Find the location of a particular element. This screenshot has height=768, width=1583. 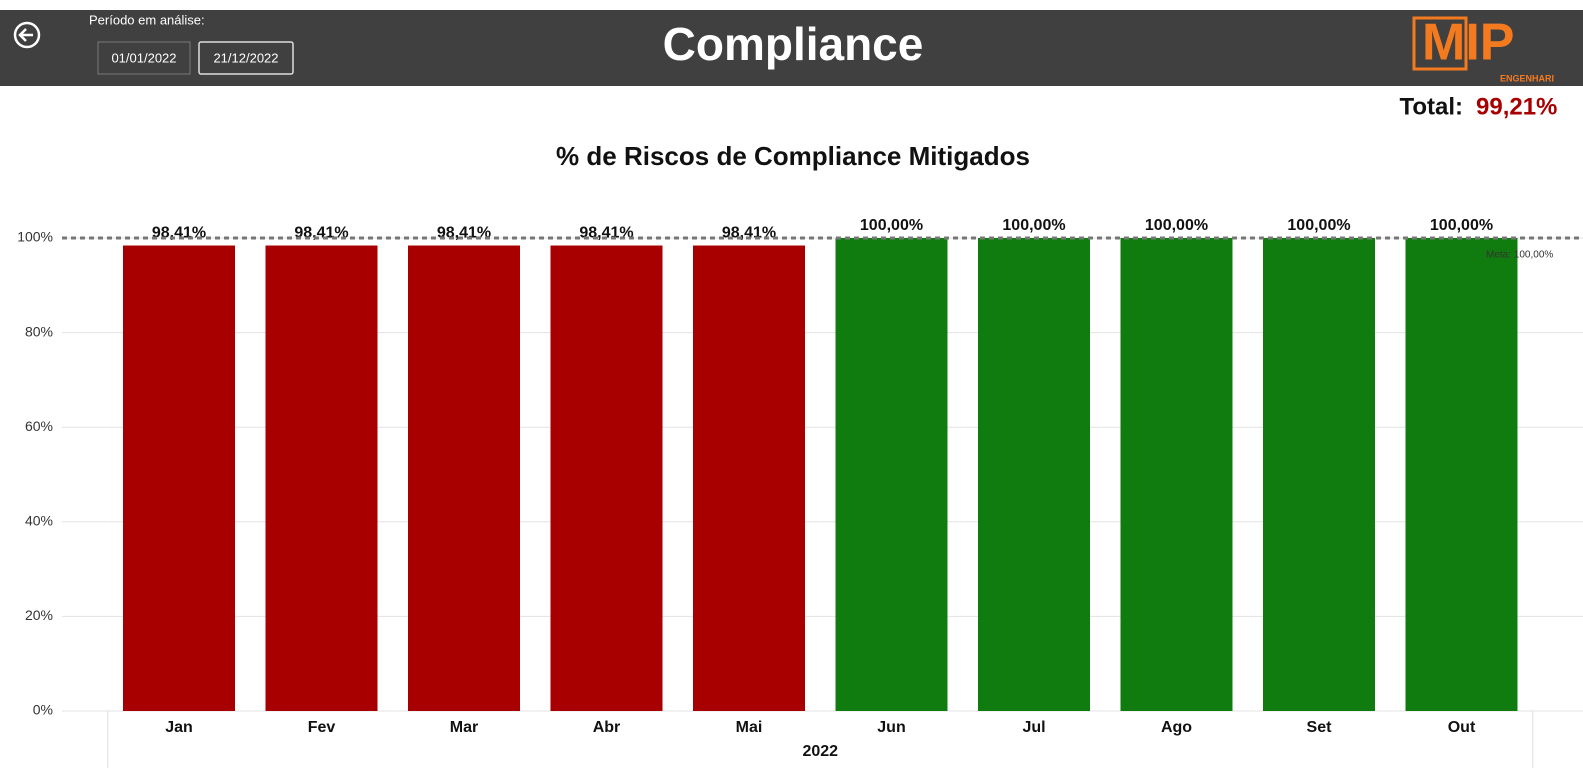

period-label: Período em análise: is located at coordinates (147, 19).